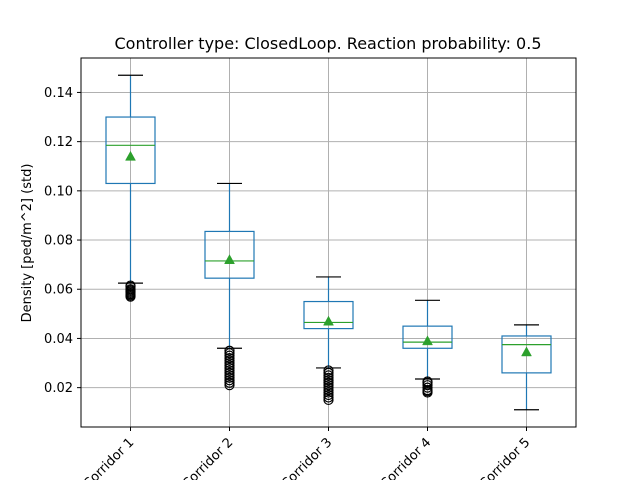  Describe the element at coordinates (58, 241) in the screenshot. I see `y-tick-label: 0.08` at that location.